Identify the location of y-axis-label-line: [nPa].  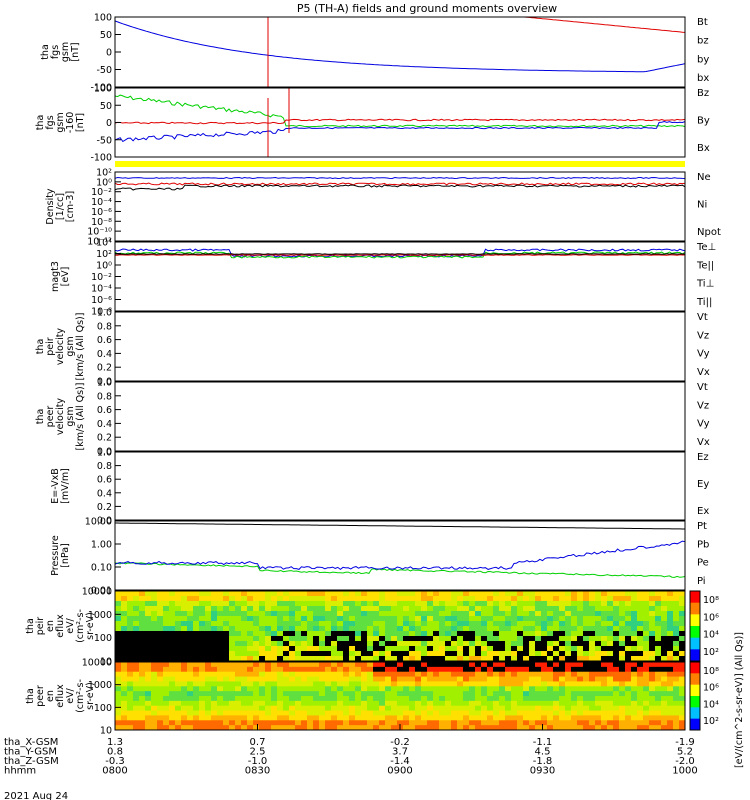
(65, 555).